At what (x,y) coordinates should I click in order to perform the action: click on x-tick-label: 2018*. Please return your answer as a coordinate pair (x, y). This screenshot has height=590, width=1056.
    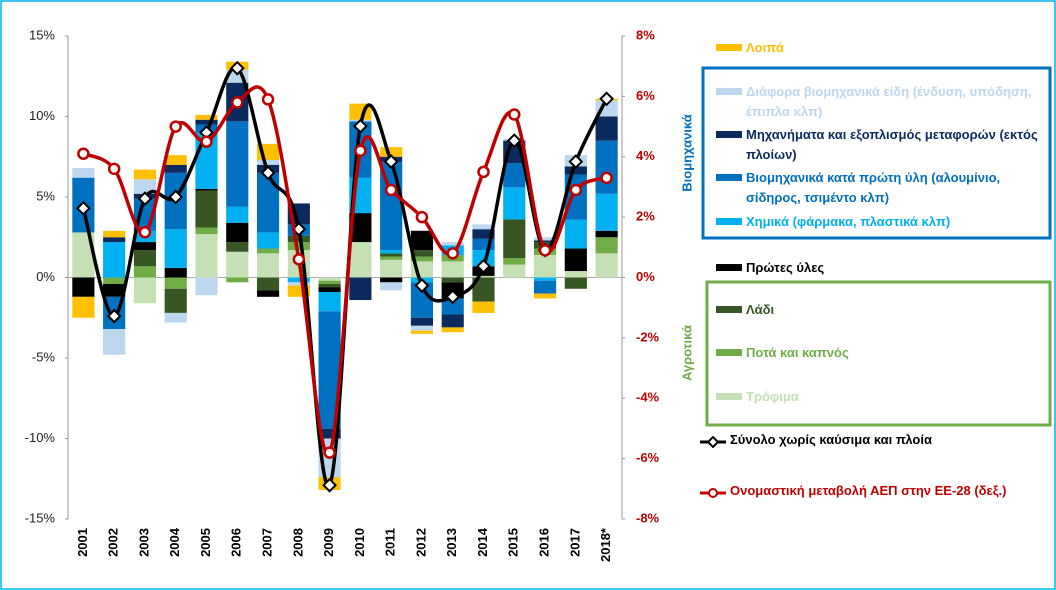
    Looking at the image, I should click on (605, 544).